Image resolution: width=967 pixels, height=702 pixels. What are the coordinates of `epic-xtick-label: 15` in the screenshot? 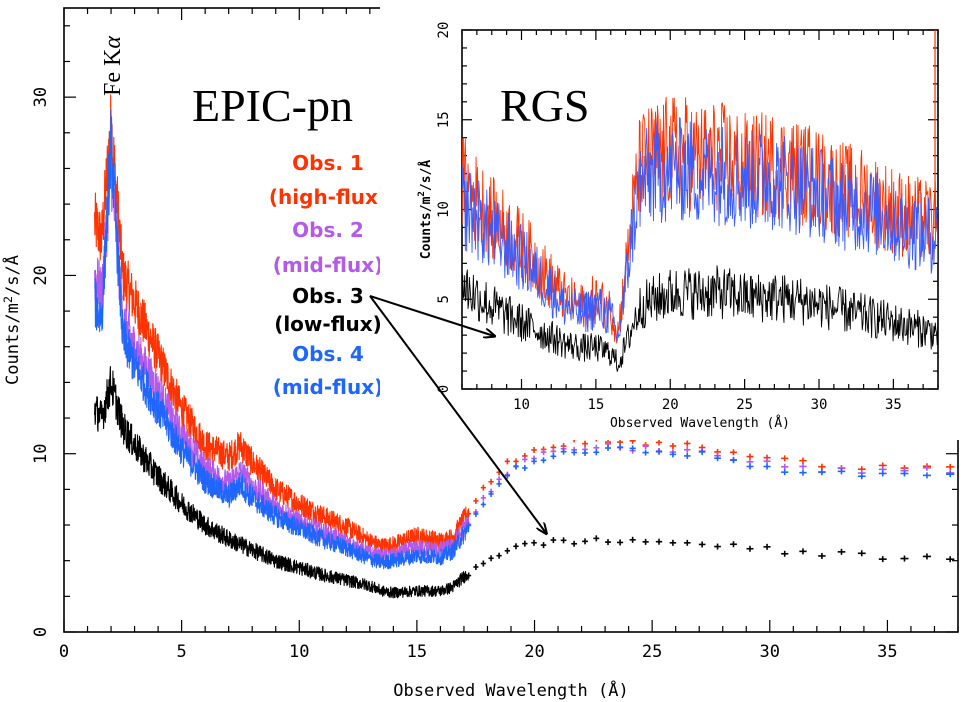 It's located at (417, 652).